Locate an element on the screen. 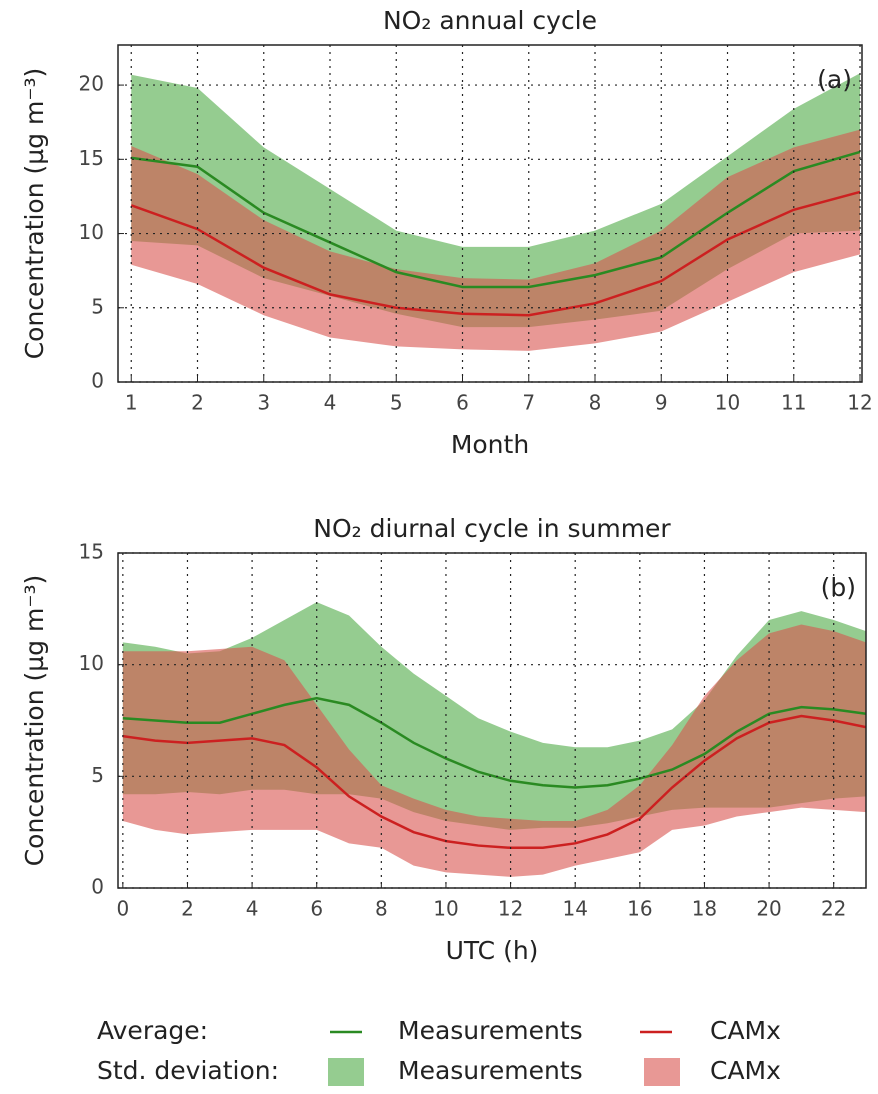 The height and width of the screenshot is (1094, 878). chart-title: NO₂ diurnal cycle in summer is located at coordinates (492, 528).